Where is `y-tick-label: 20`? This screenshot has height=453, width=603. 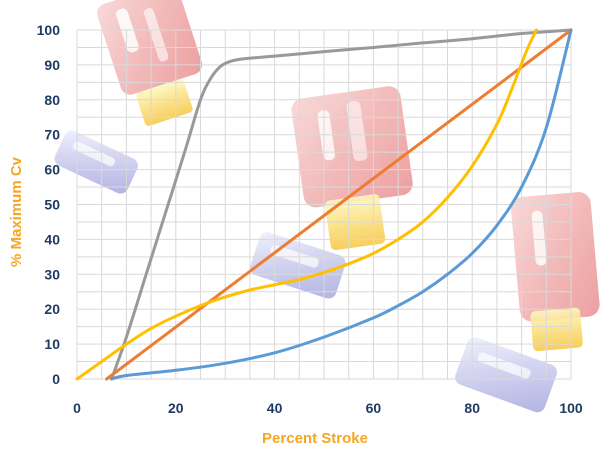
y-tick-label: 20 is located at coordinates (52, 309).